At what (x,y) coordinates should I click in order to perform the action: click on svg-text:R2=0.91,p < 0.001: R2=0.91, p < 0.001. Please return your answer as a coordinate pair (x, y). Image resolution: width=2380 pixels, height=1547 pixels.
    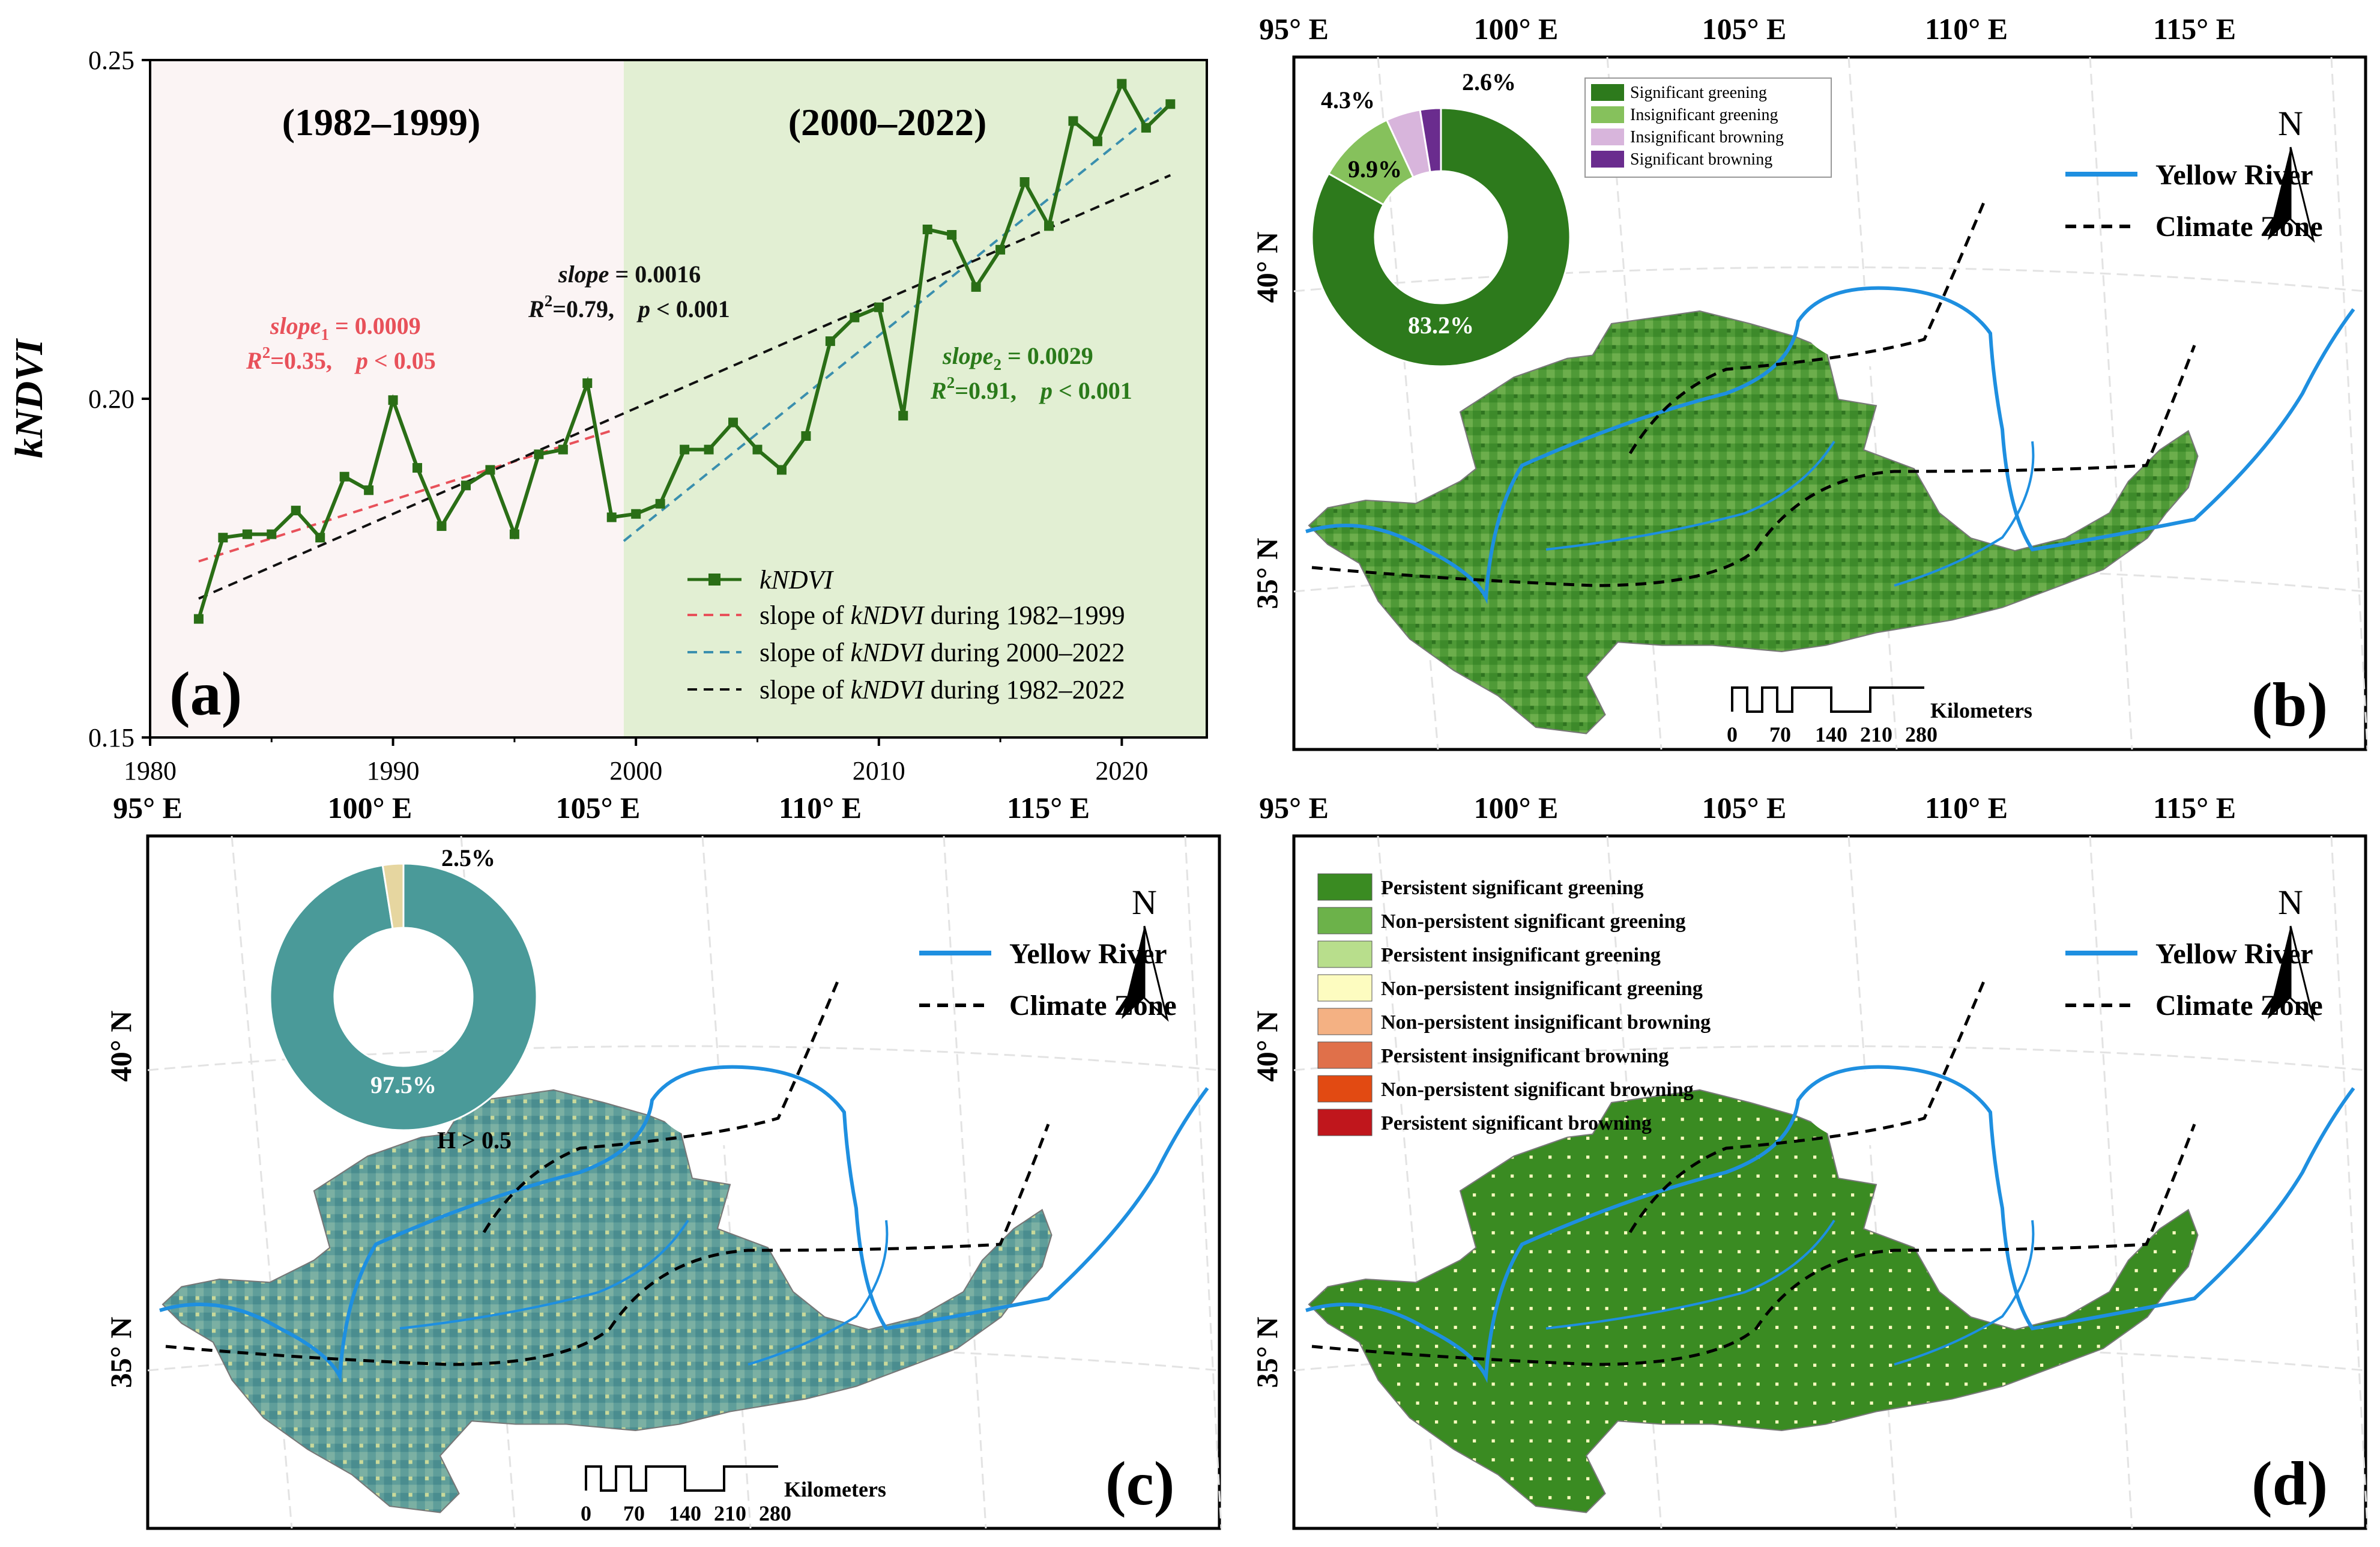
    Looking at the image, I should click on (1031, 389).